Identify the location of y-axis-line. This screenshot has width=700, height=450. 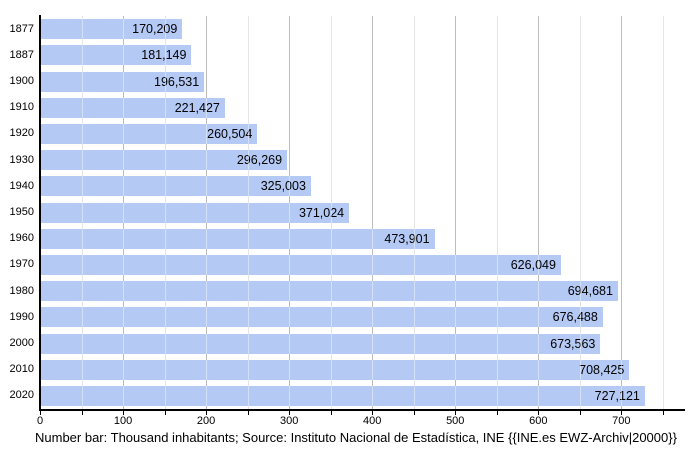
(40, 213).